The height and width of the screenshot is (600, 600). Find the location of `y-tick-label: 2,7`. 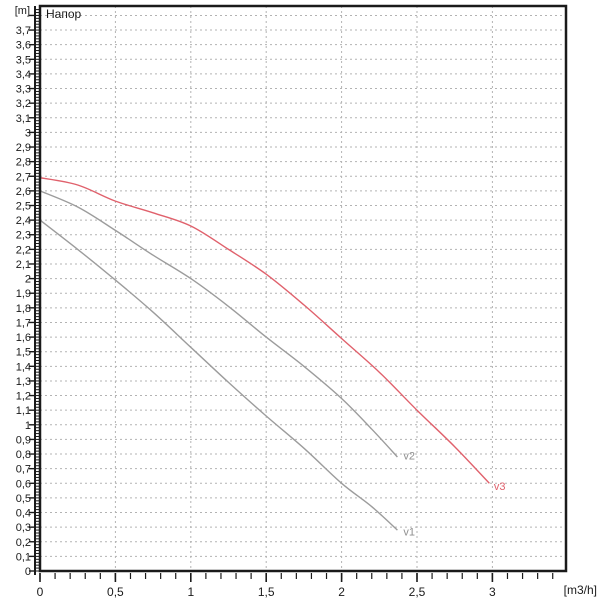

y-tick-label: 2,7 is located at coordinates (23, 177).